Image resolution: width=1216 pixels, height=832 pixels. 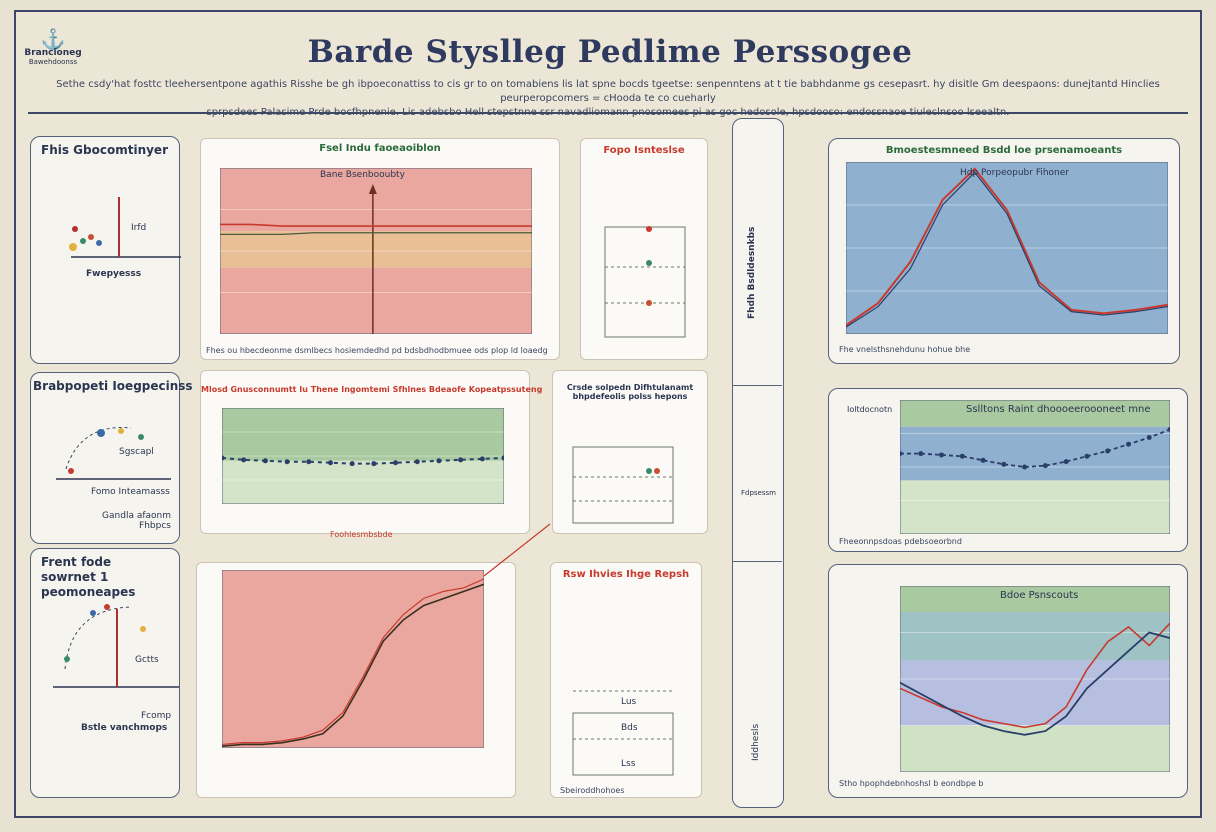 I want to click on sidebar-label-3: Iddhesls, so click(x=756, y=742).